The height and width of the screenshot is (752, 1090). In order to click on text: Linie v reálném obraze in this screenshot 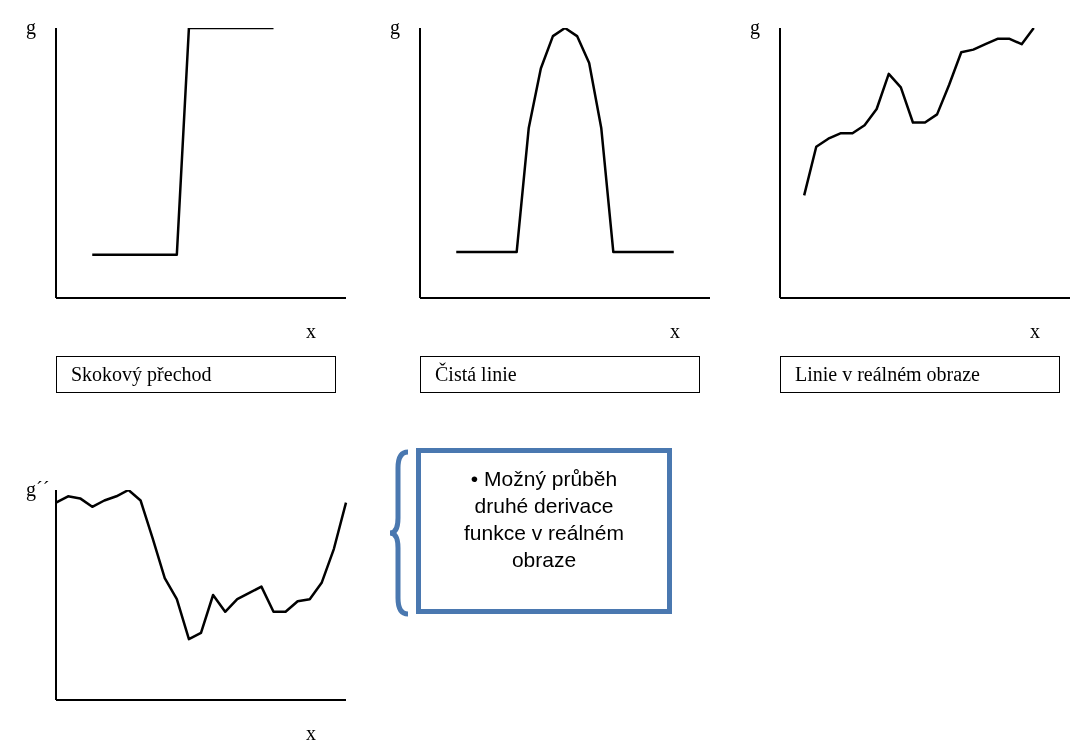, I will do `click(920, 374)`.